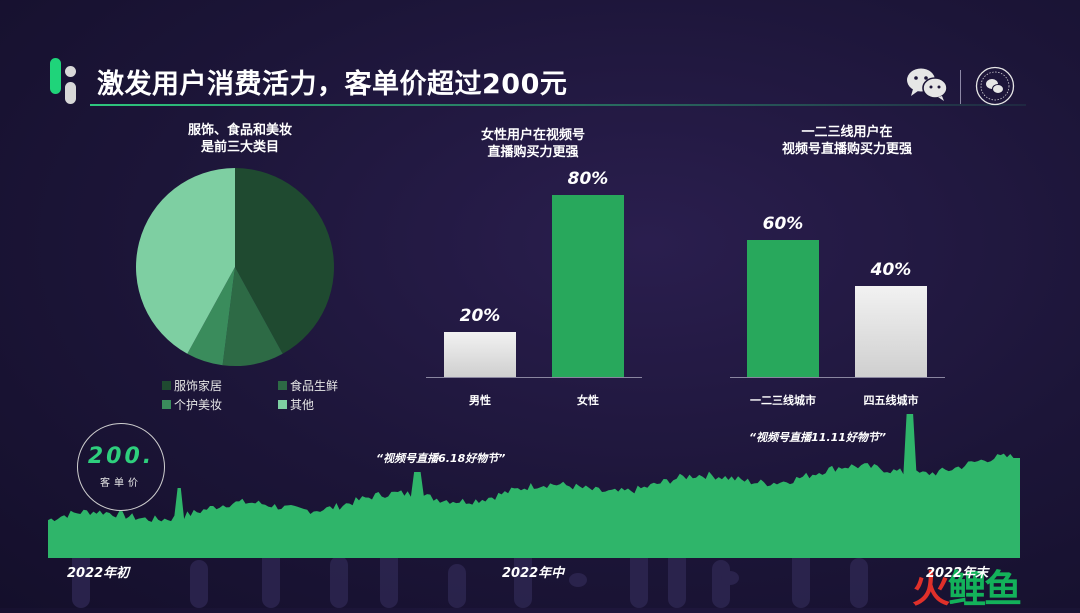 The height and width of the screenshot is (613, 1080). I want to click on category-tier123: 一二三线城市, so click(783, 400).